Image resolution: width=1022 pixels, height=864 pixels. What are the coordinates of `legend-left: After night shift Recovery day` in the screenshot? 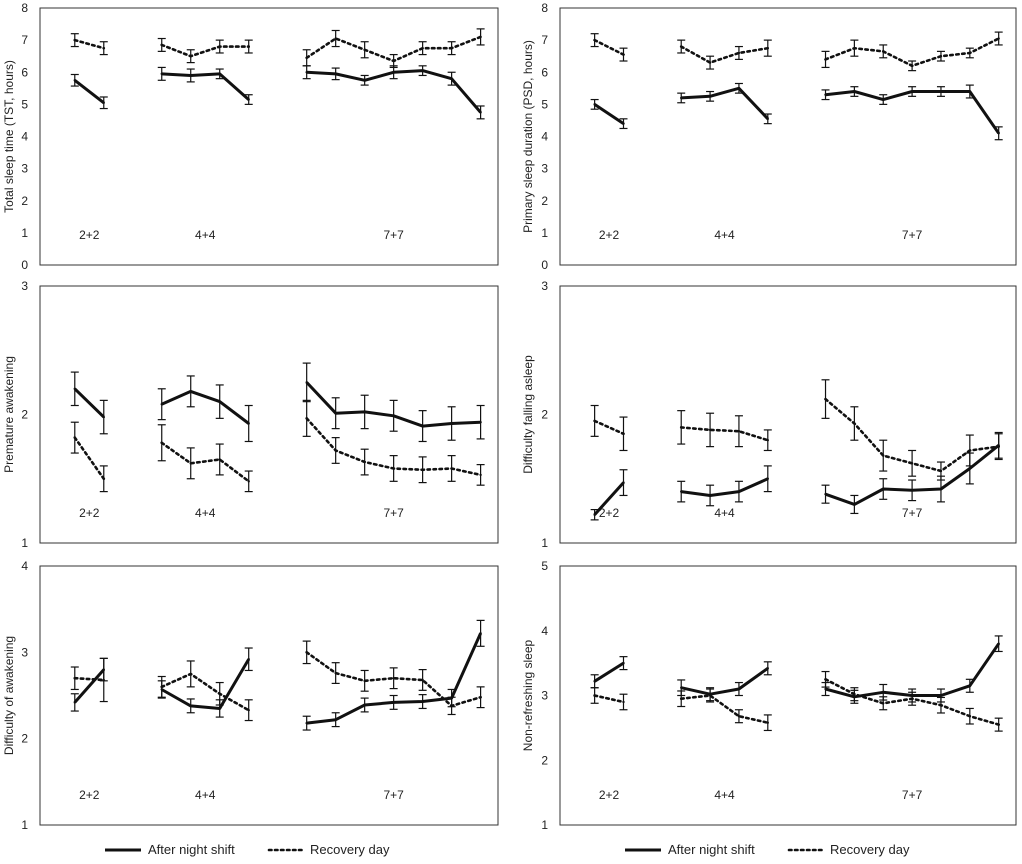 It's located at (247, 849).